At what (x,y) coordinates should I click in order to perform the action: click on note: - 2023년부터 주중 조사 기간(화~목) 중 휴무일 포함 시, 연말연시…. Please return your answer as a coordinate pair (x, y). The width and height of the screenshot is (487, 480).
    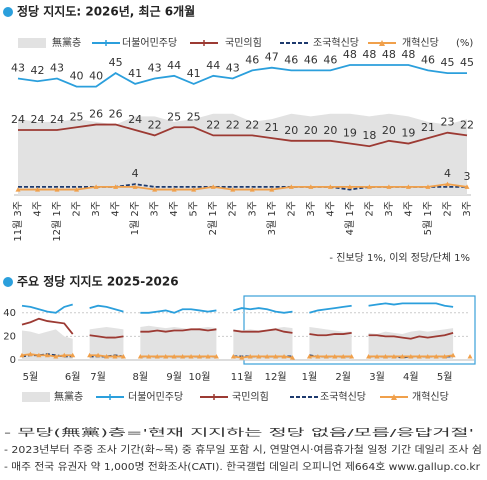
    Looking at the image, I should click on (243, 450).